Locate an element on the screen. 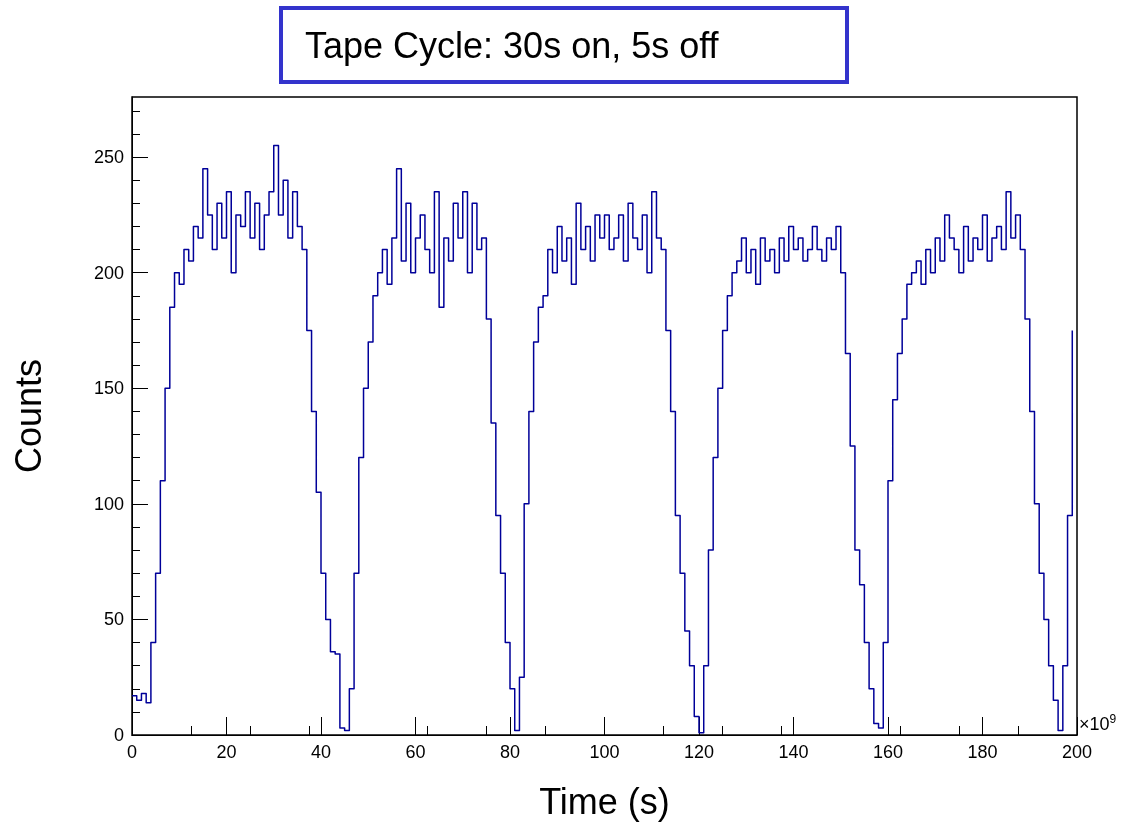 This screenshot has height=828, width=1128. x-tick-label: 120 is located at coordinates (699, 752).